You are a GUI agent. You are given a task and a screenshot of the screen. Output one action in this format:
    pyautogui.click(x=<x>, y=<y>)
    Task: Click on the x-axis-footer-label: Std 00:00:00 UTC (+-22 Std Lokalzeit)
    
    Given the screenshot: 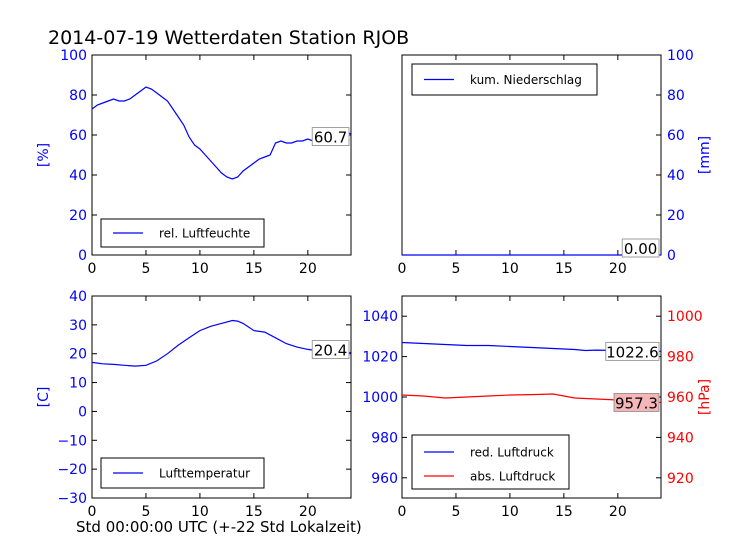 What is the action you would take?
    pyautogui.click(x=219, y=527)
    